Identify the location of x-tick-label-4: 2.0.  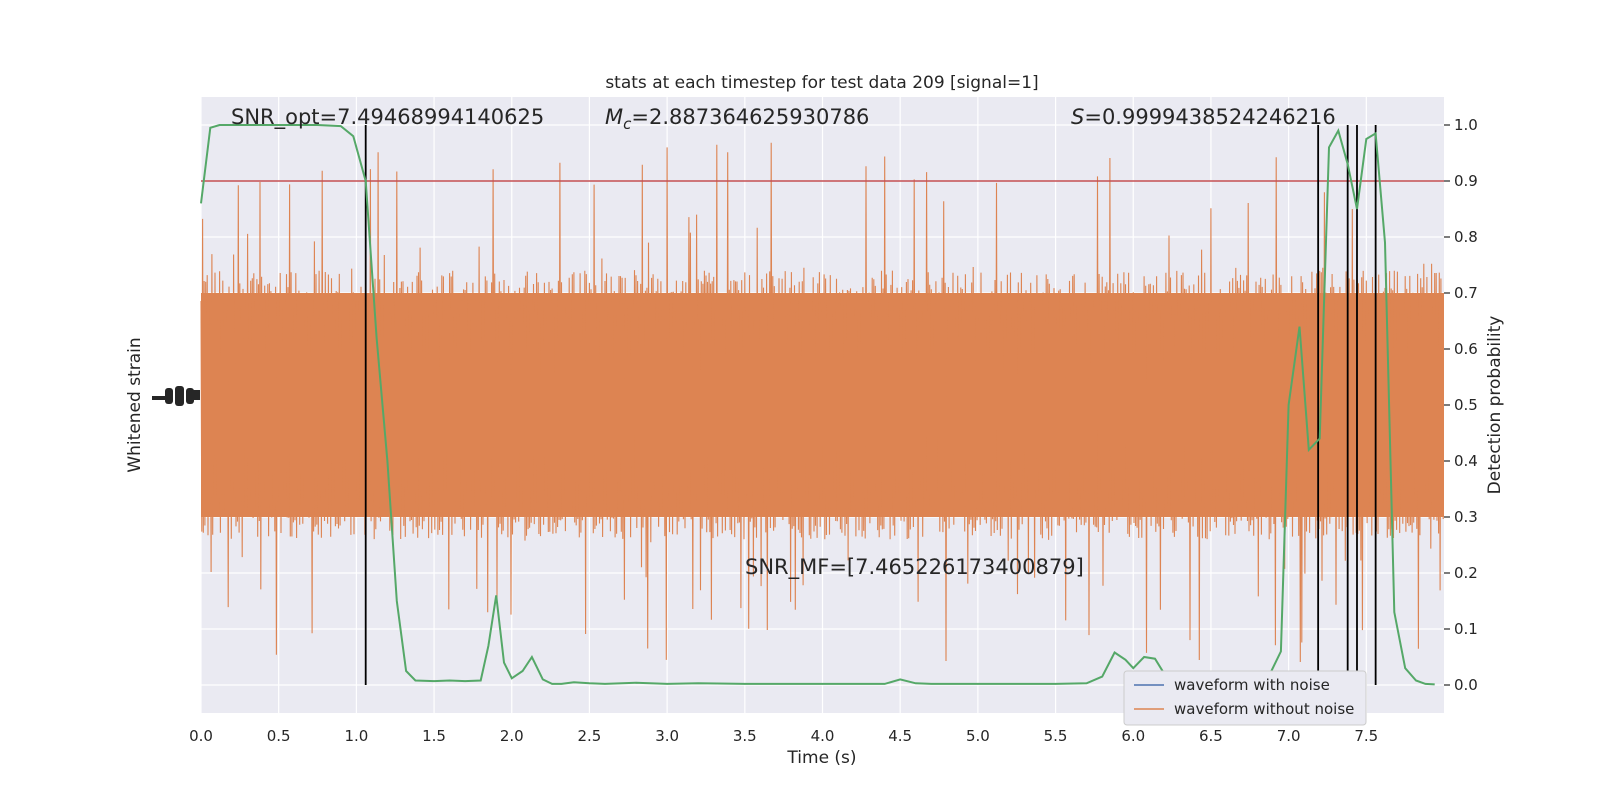
(512, 736).